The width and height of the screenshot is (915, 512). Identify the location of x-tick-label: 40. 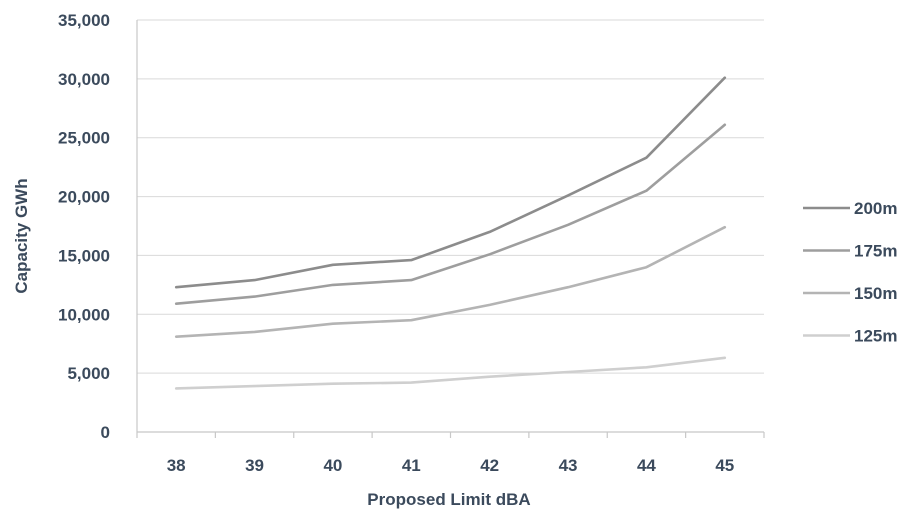
(332, 465).